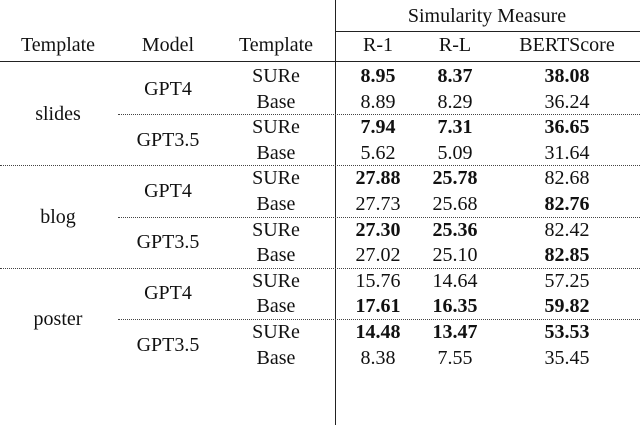 Image resolution: width=640 pixels, height=425 pixels. I want to click on column-header-template-group: Template, so click(58, 45).